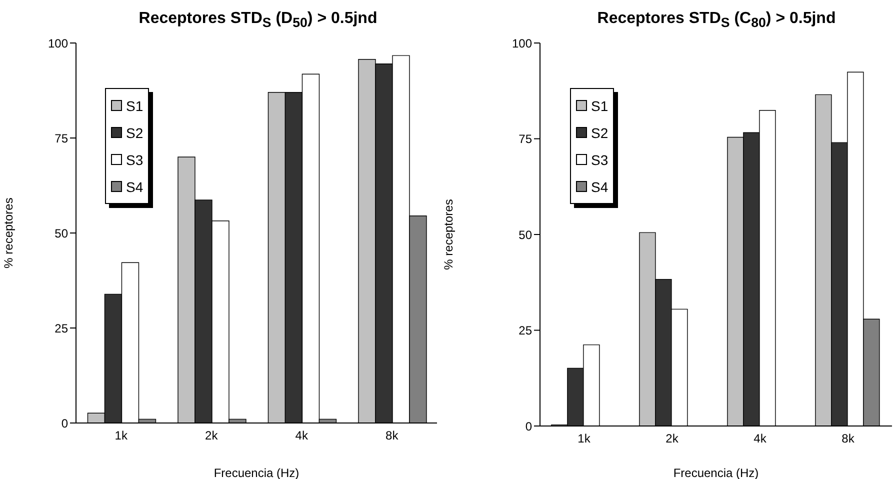 The height and width of the screenshot is (479, 893). What do you see at coordinates (258, 20) in the screenshot?
I see `chart-title: Receptores STD$_{S}$ (D$_{50}$) > 0.5jnd` at bounding box center [258, 20].